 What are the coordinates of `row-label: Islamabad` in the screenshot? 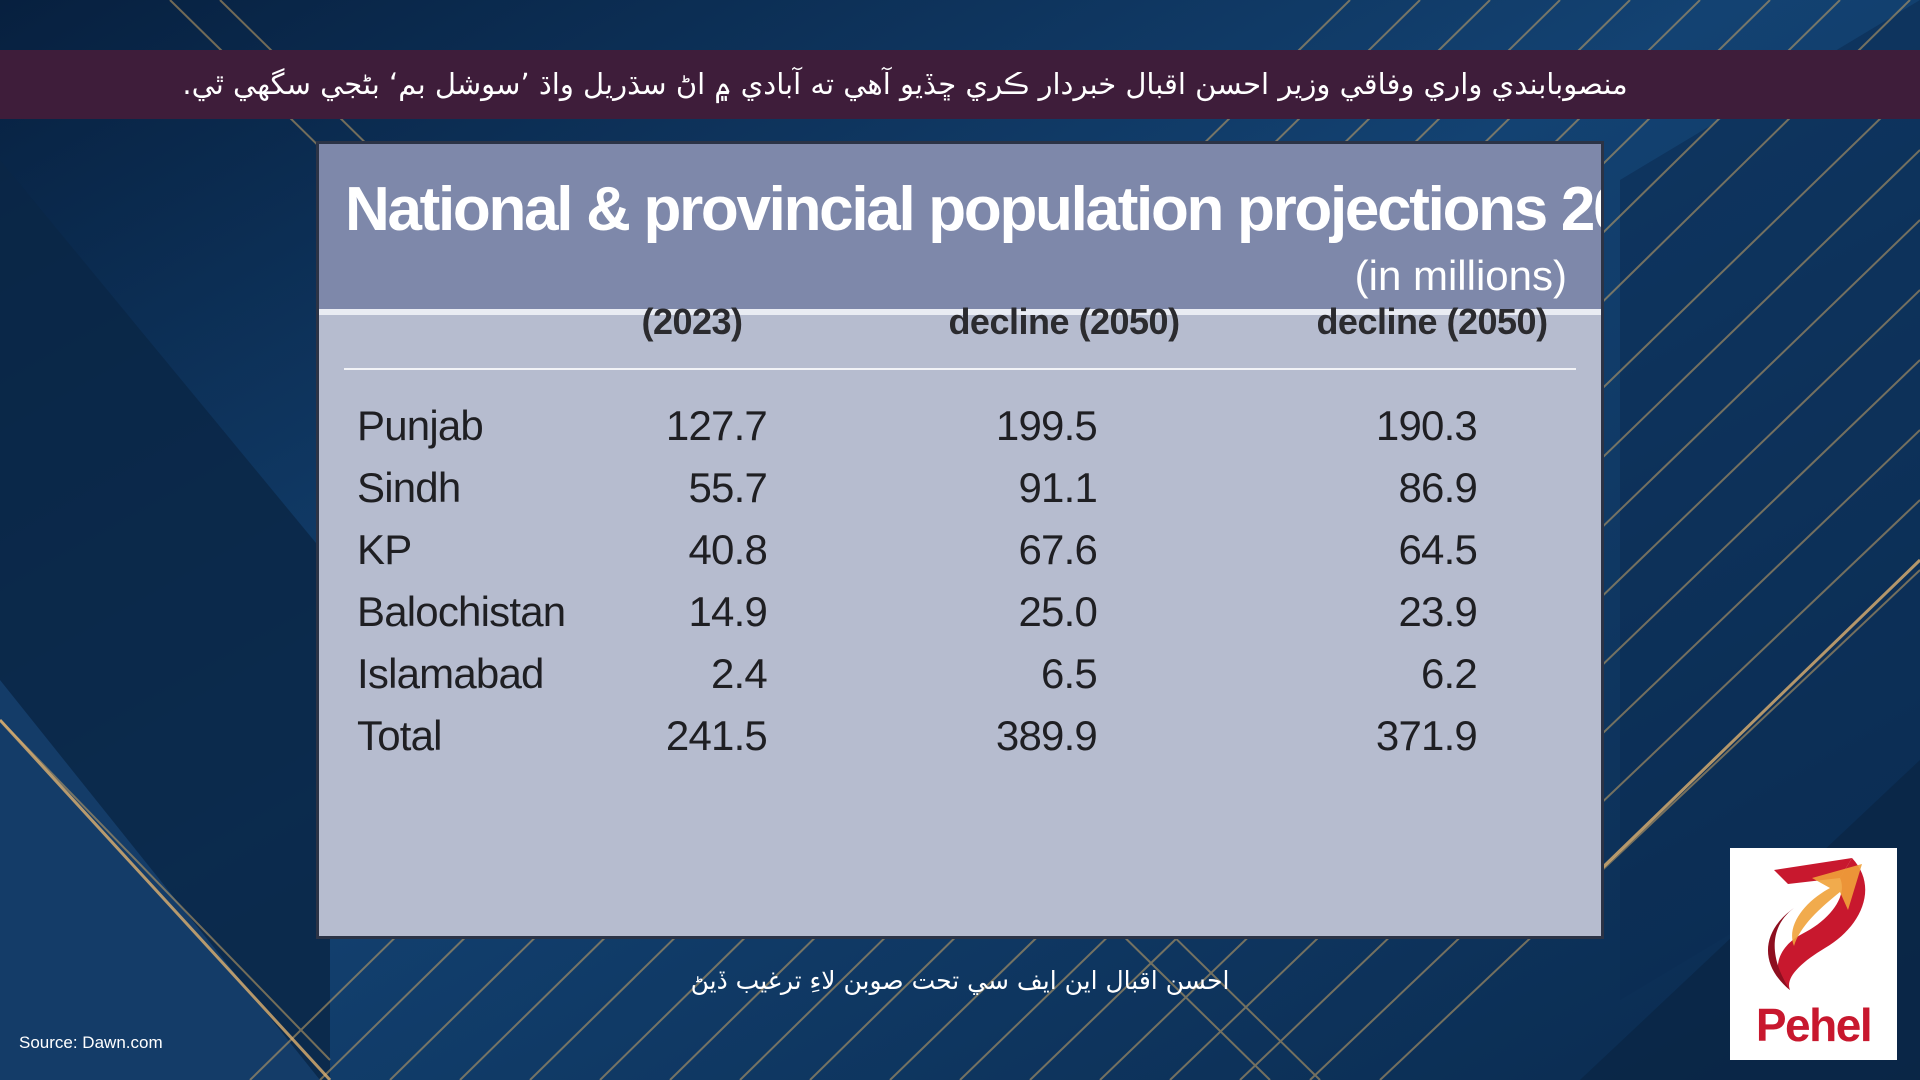 It's located at (450, 673).